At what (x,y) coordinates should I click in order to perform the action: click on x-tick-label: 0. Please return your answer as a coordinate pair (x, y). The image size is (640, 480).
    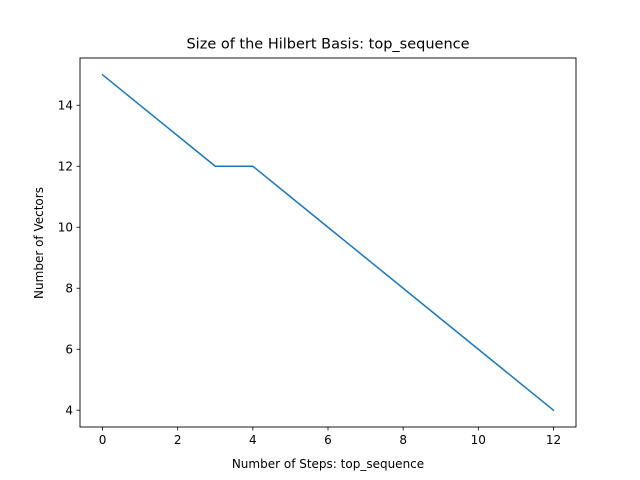
    Looking at the image, I should click on (103, 440).